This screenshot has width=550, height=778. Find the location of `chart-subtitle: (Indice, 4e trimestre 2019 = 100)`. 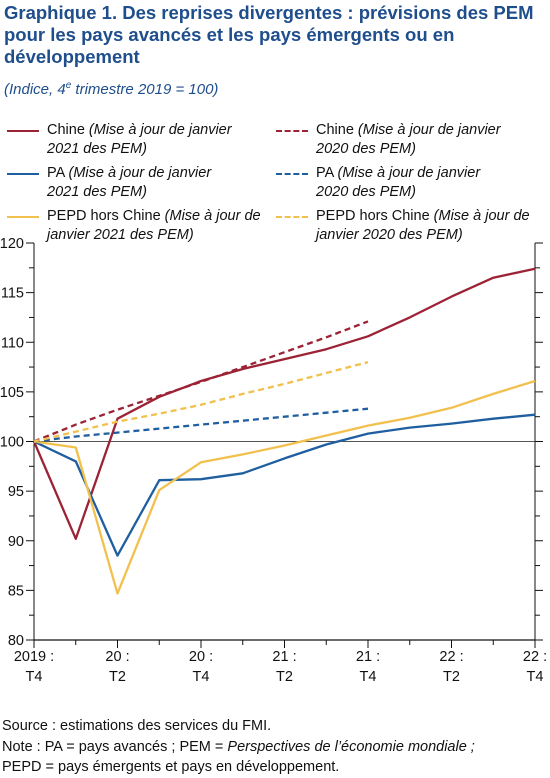

chart-subtitle: (Indice, 4e trimestre 2019 = 100) is located at coordinates (111, 89).